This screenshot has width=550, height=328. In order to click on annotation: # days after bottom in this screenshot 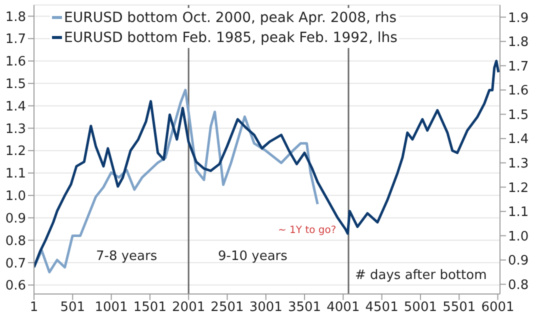, I will do `click(421, 275)`.